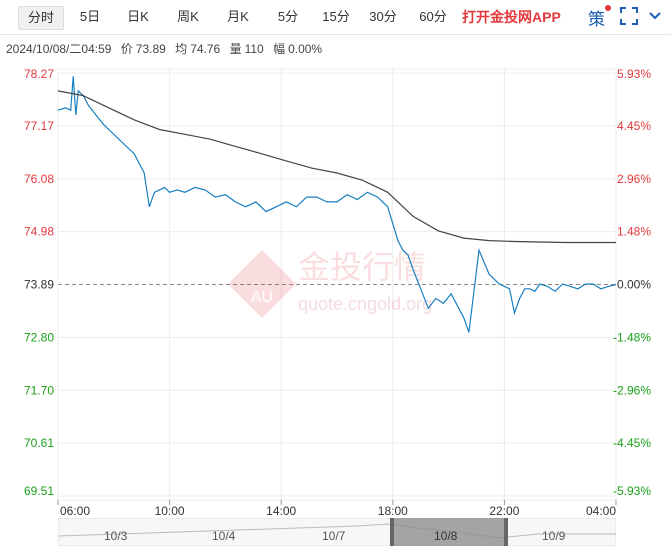 The height and width of the screenshot is (551, 671). What do you see at coordinates (39, 74) in the screenshot?
I see `y-tick-label: 78.27` at bounding box center [39, 74].